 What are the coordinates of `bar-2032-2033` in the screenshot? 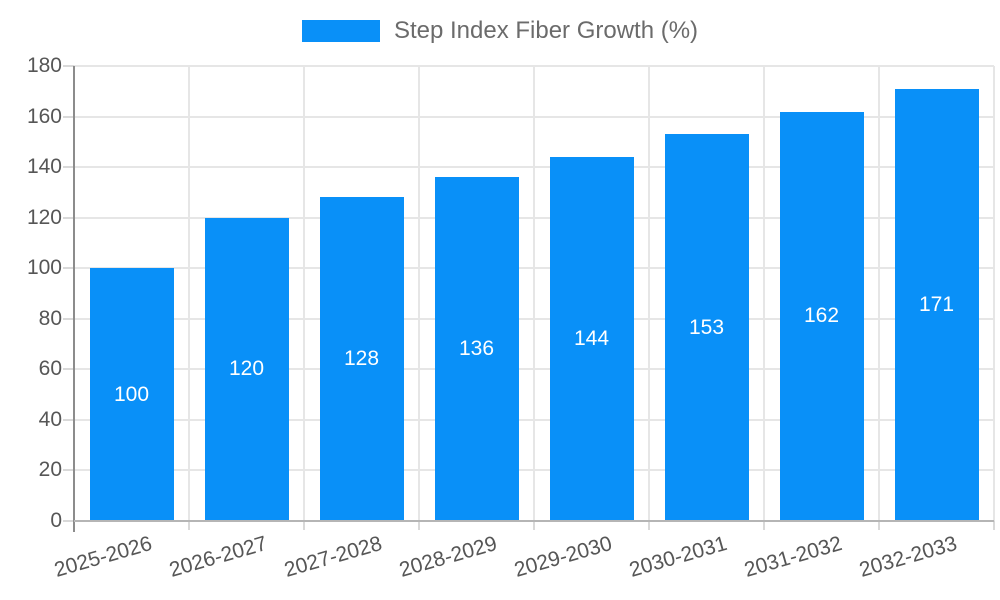 It's located at (936, 304).